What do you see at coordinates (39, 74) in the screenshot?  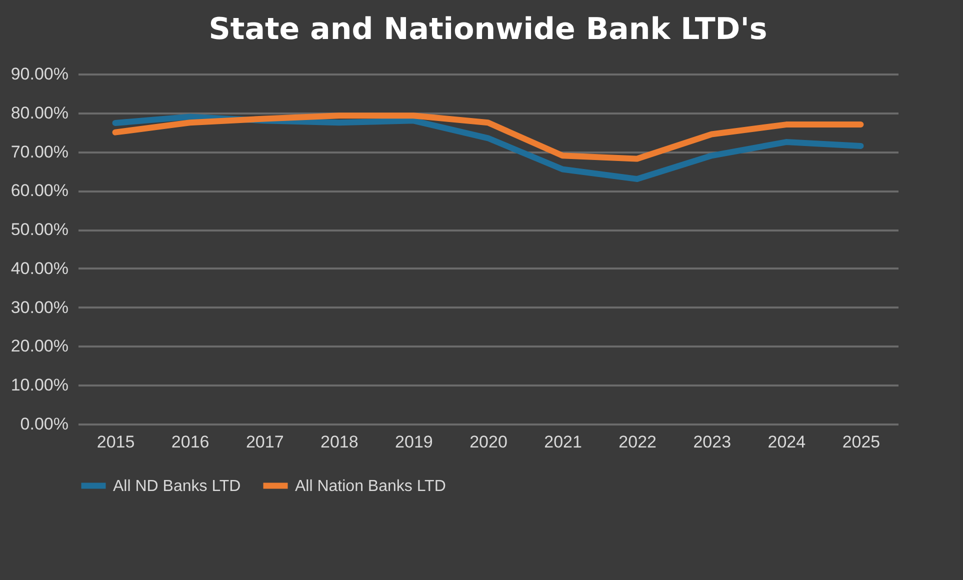 I see `y-tick-label: 90.00%` at bounding box center [39, 74].